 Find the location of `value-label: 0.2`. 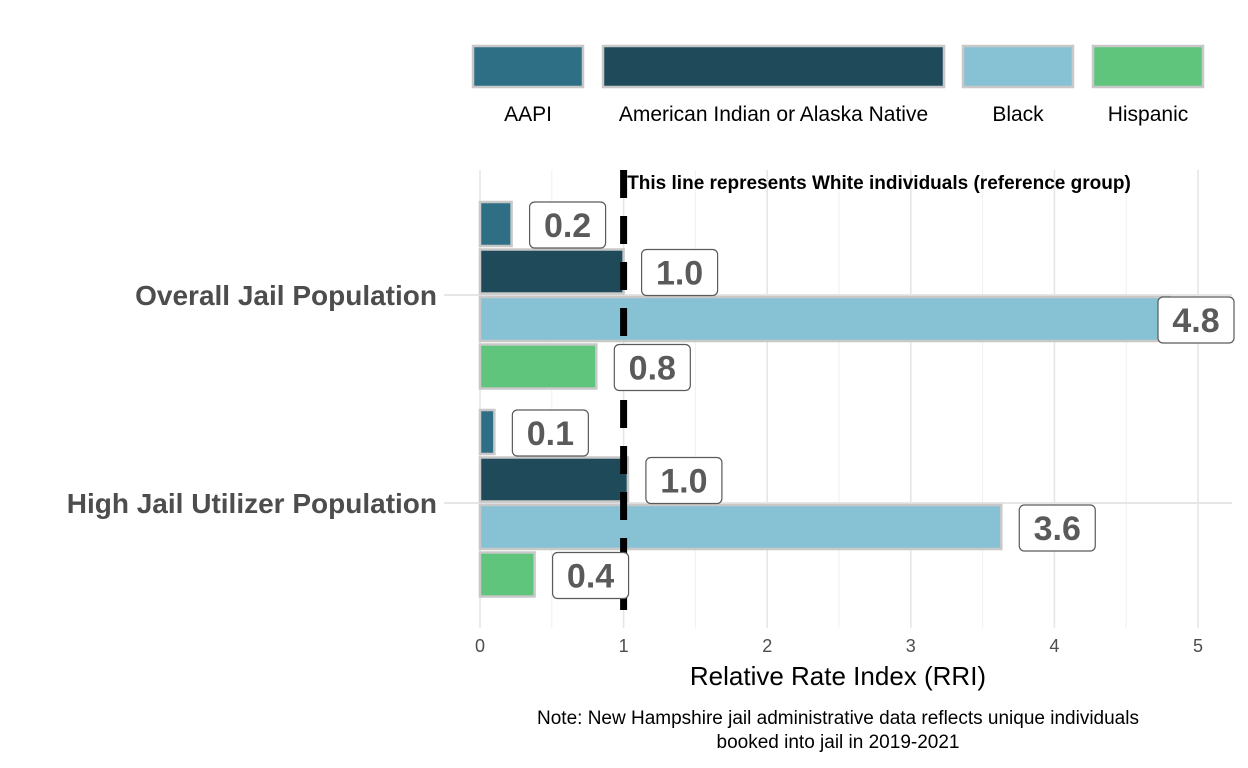

value-label: 0.2 is located at coordinates (567, 225).